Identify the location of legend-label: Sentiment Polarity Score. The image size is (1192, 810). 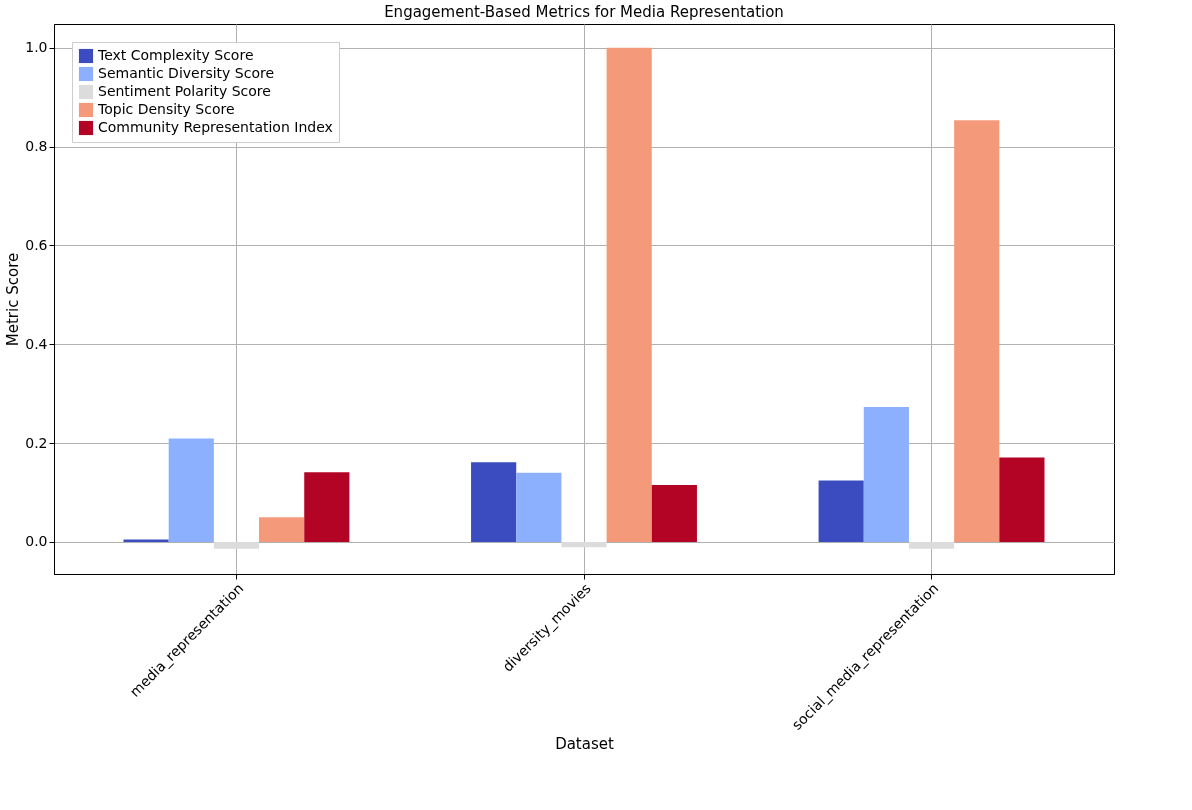
(184, 91).